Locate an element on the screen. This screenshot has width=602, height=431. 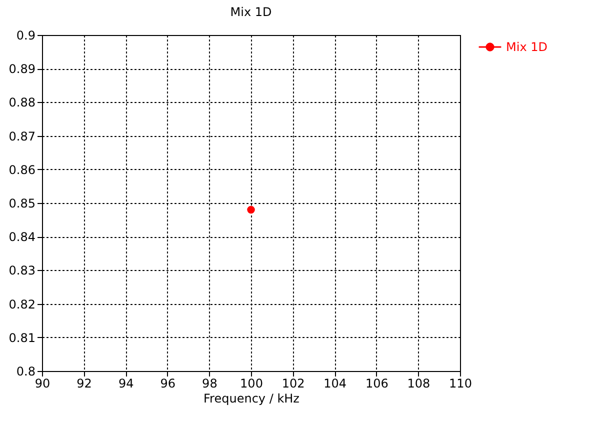
chart-title: Mix 1D is located at coordinates (251, 12).